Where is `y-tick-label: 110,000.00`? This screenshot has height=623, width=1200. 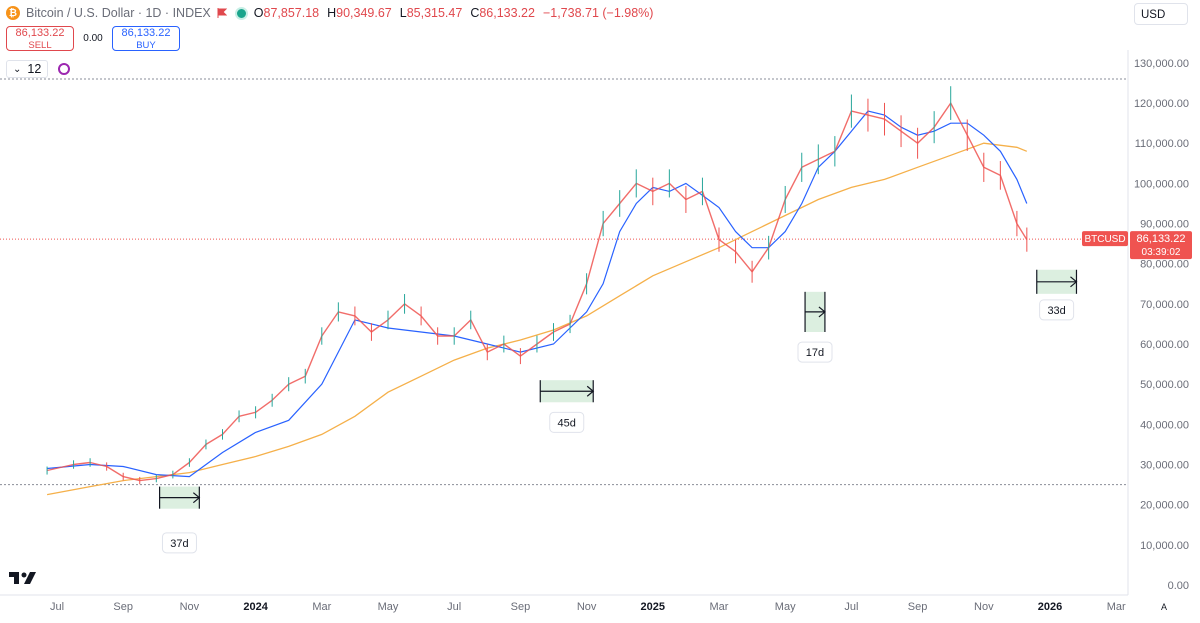 y-tick-label: 110,000.00 is located at coordinates (1162, 144).